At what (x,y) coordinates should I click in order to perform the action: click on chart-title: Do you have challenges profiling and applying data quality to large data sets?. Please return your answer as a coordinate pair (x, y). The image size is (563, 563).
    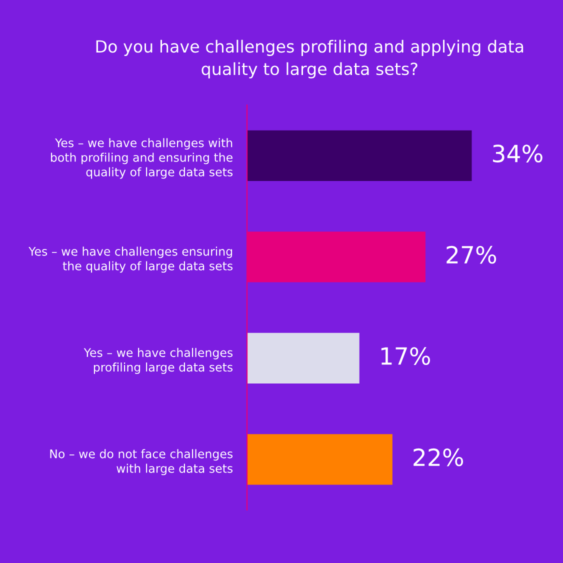
    Looking at the image, I should click on (310, 59).